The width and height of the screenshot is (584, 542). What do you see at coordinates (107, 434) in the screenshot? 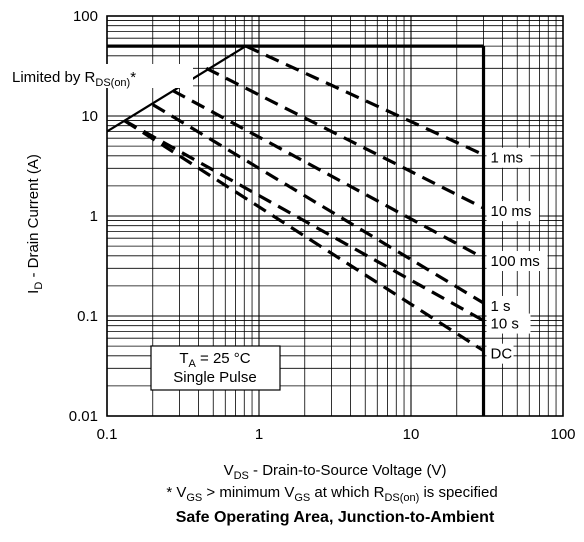
I see `x-tick-label: 0.1` at bounding box center [107, 434].